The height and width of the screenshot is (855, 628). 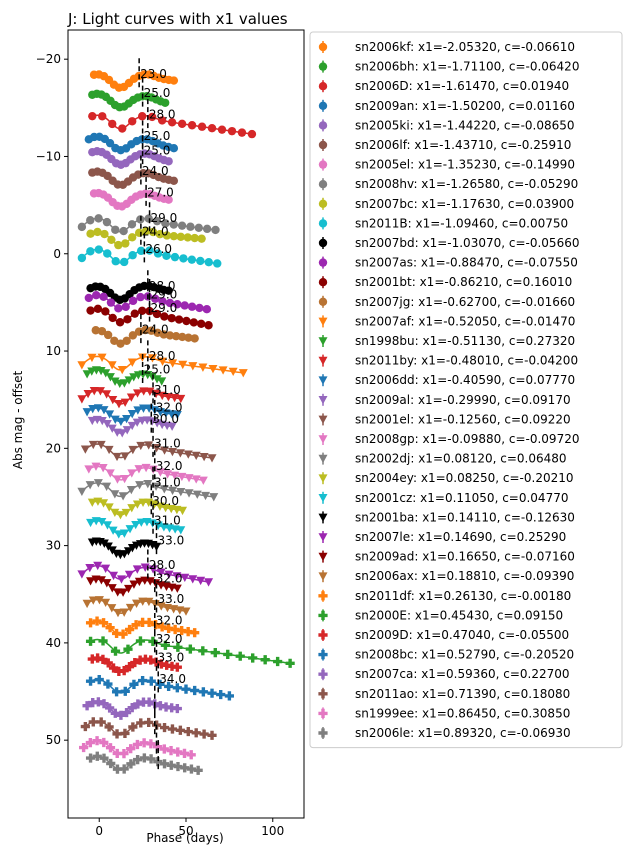 I want to click on legend-entry: sn2007ca: x1=0.59360, c=0.22700, so click(x=444, y=674).